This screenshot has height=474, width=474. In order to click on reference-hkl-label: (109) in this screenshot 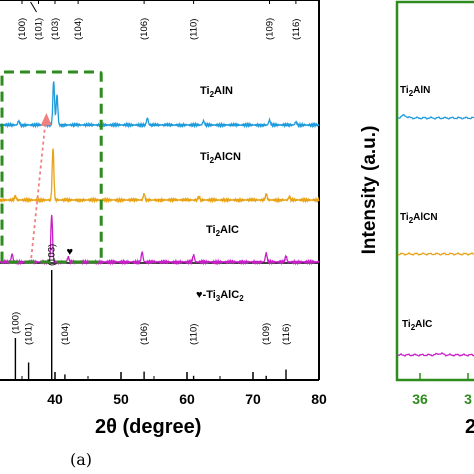, I will do `click(266, 334)`.